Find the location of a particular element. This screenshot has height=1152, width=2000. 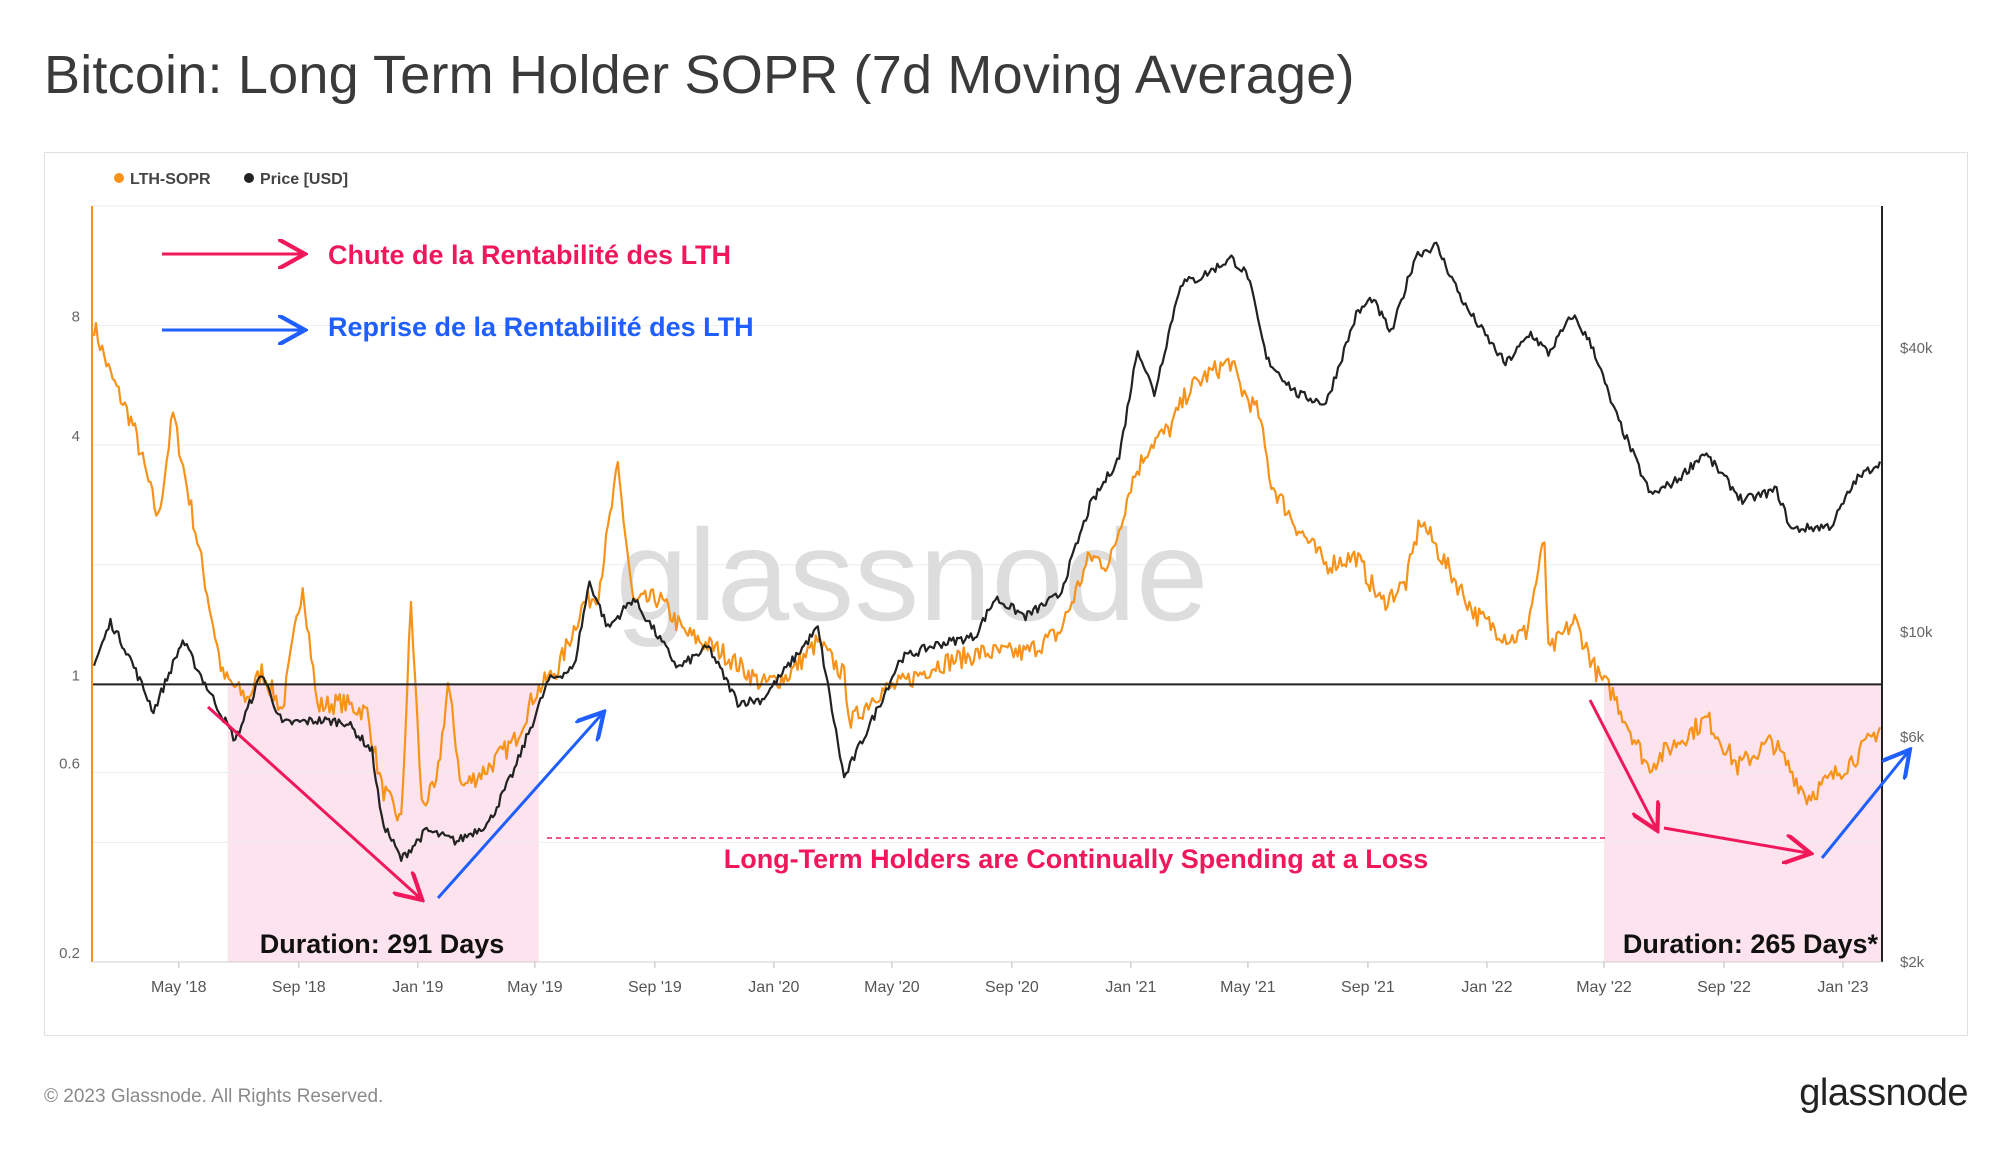

x-tick-label: Sep '19 is located at coordinates (655, 987).